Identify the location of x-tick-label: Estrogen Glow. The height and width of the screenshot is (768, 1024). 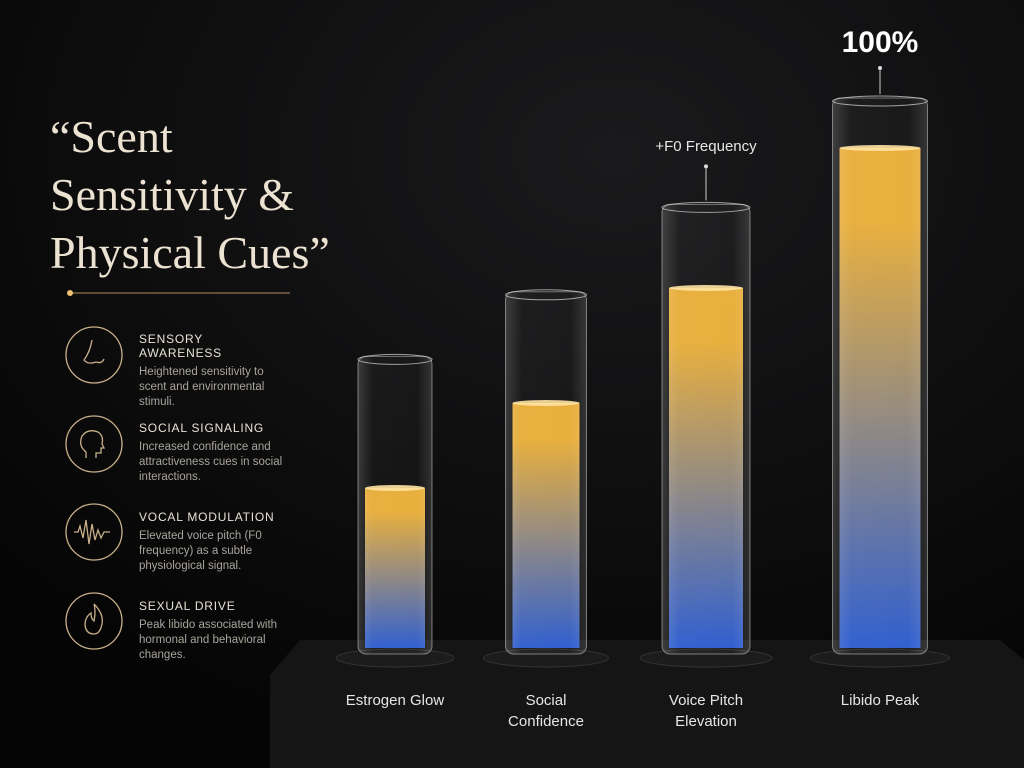
(395, 700).